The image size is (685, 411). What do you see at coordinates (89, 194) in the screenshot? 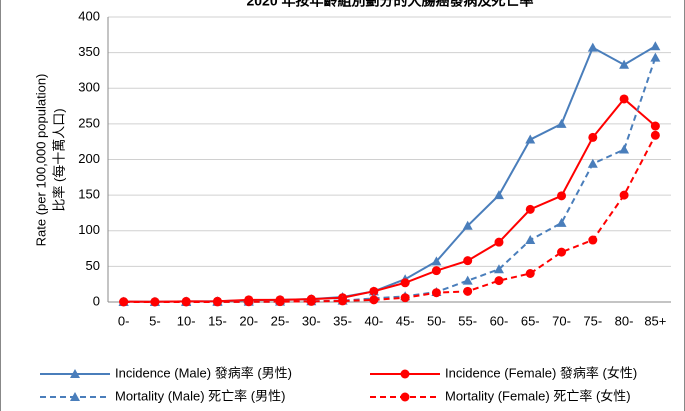
I see `y-tick-label: 150` at bounding box center [89, 194].